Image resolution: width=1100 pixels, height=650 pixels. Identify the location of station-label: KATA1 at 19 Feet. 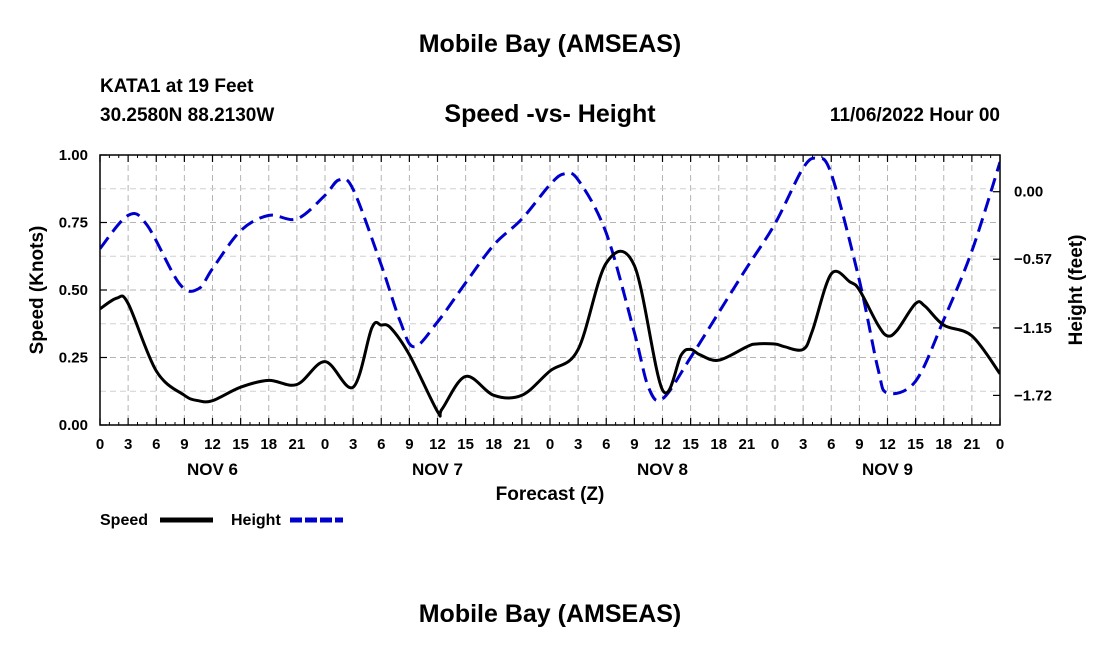
(177, 86).